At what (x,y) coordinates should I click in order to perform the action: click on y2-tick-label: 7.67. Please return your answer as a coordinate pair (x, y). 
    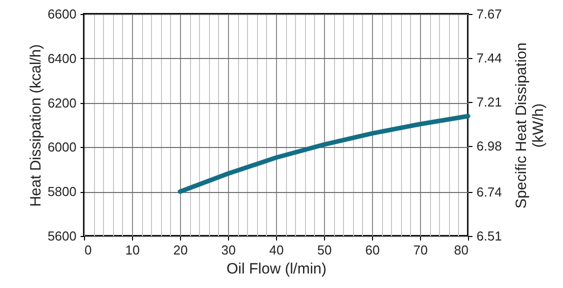
    Looking at the image, I should click on (489, 14).